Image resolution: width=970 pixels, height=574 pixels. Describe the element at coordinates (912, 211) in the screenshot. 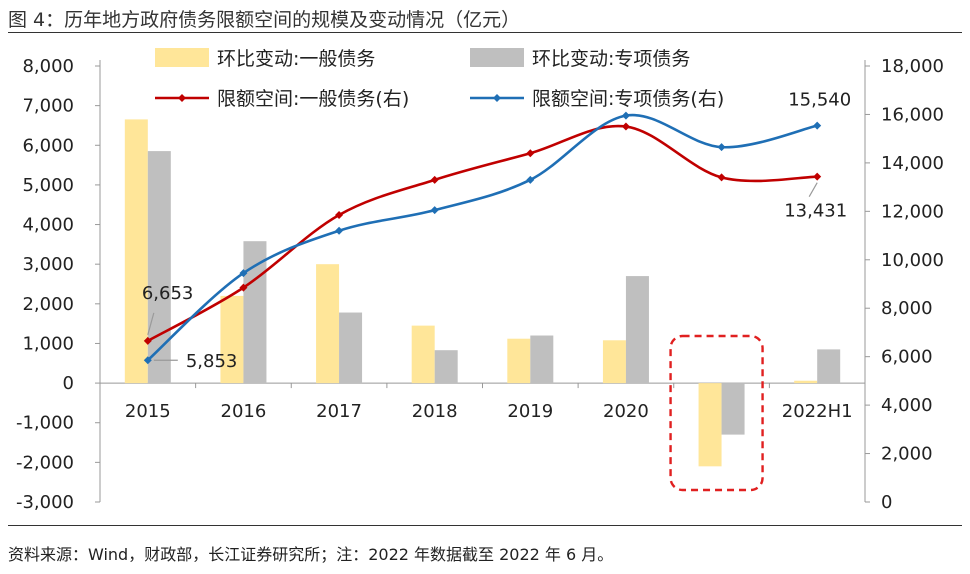

I see `right-tick-label: 12,000` at that location.